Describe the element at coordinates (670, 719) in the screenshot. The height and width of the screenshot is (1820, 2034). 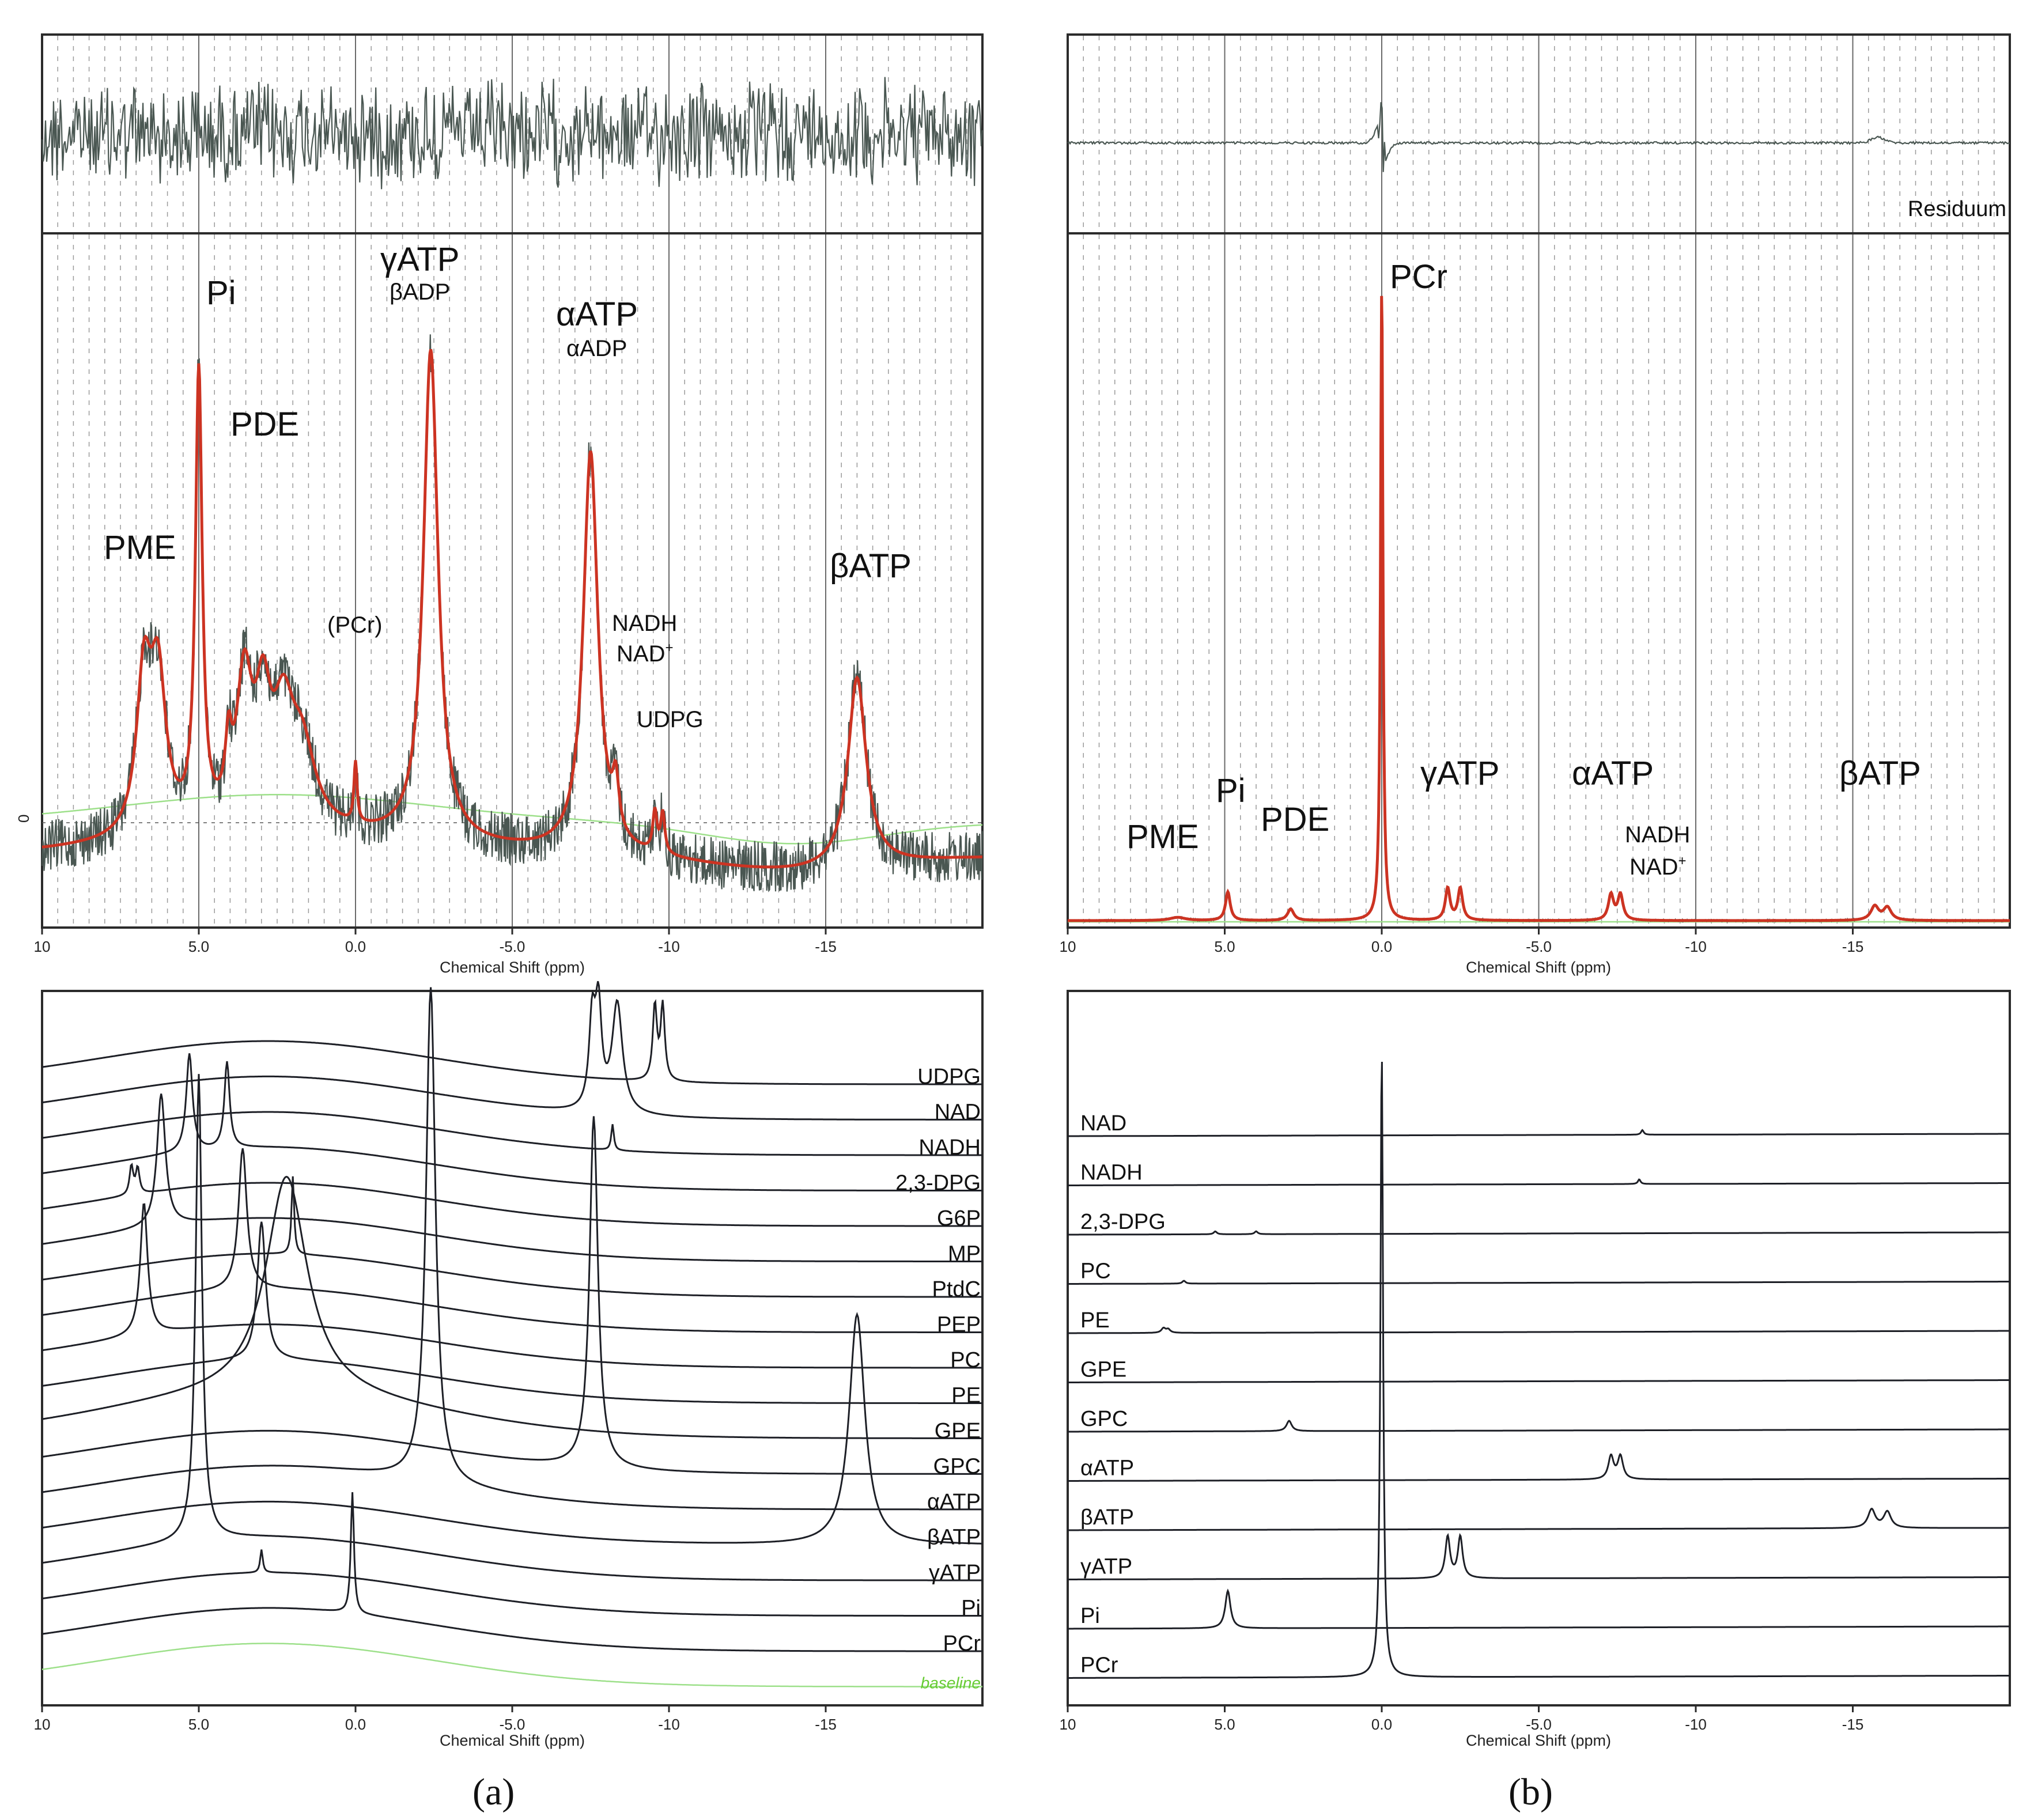
I see `label-udpg: UDPG` at that location.